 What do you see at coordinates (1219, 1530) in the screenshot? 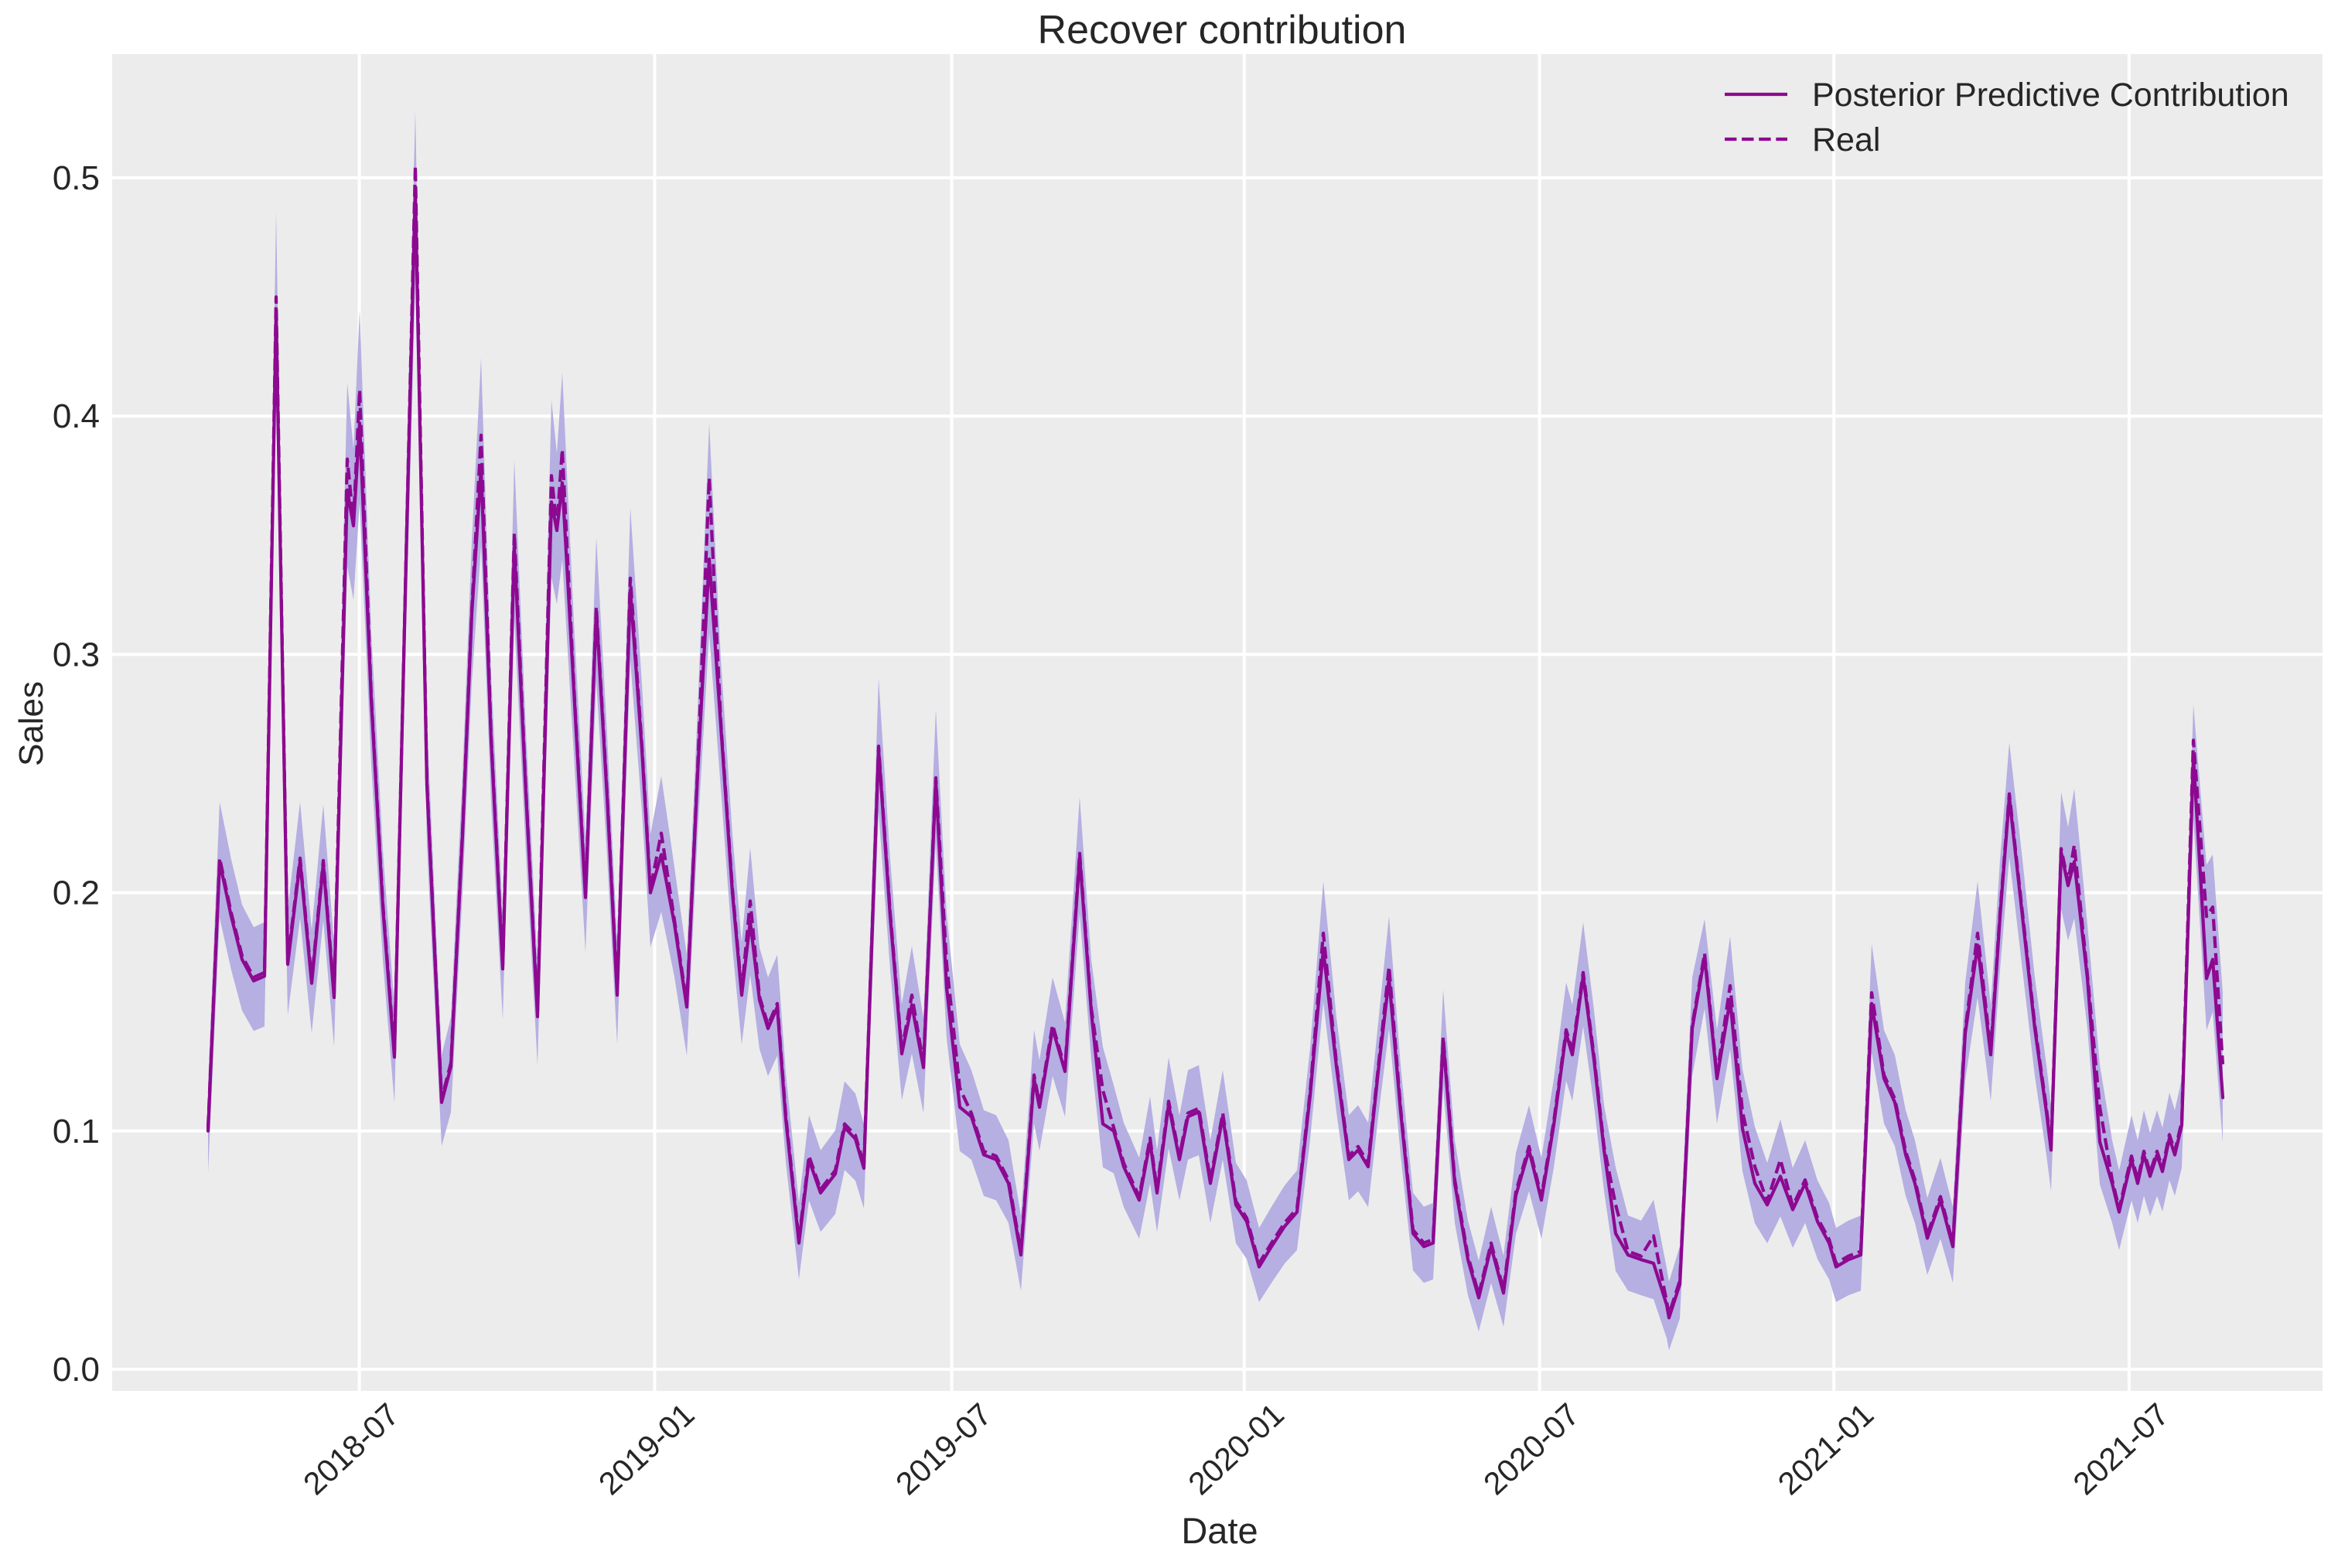
I see `svg-text: Date` at bounding box center [1219, 1530].